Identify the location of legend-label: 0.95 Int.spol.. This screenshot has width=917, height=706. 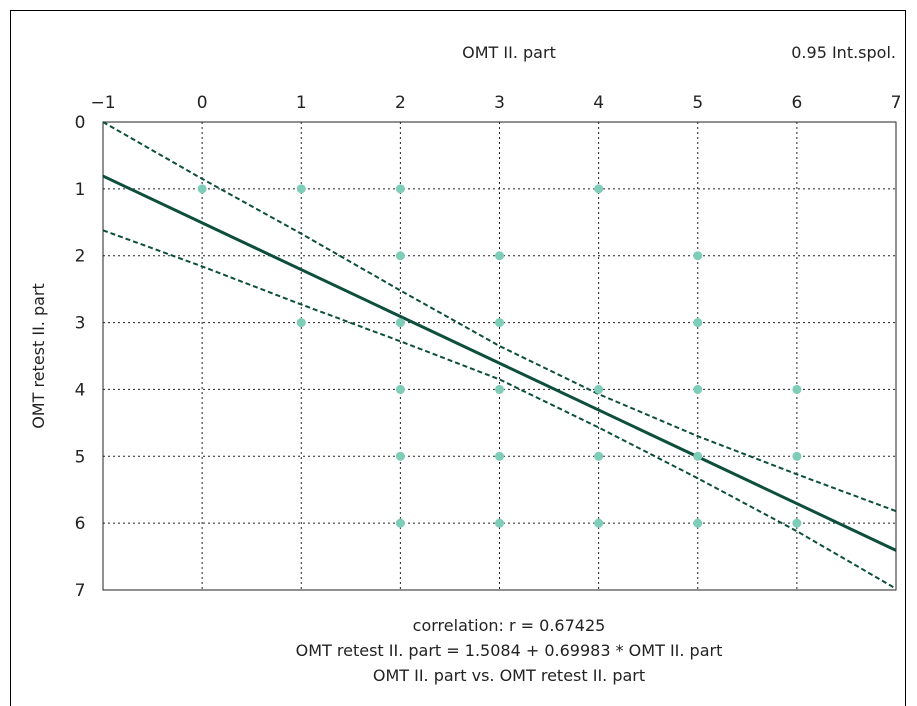
(843, 52).